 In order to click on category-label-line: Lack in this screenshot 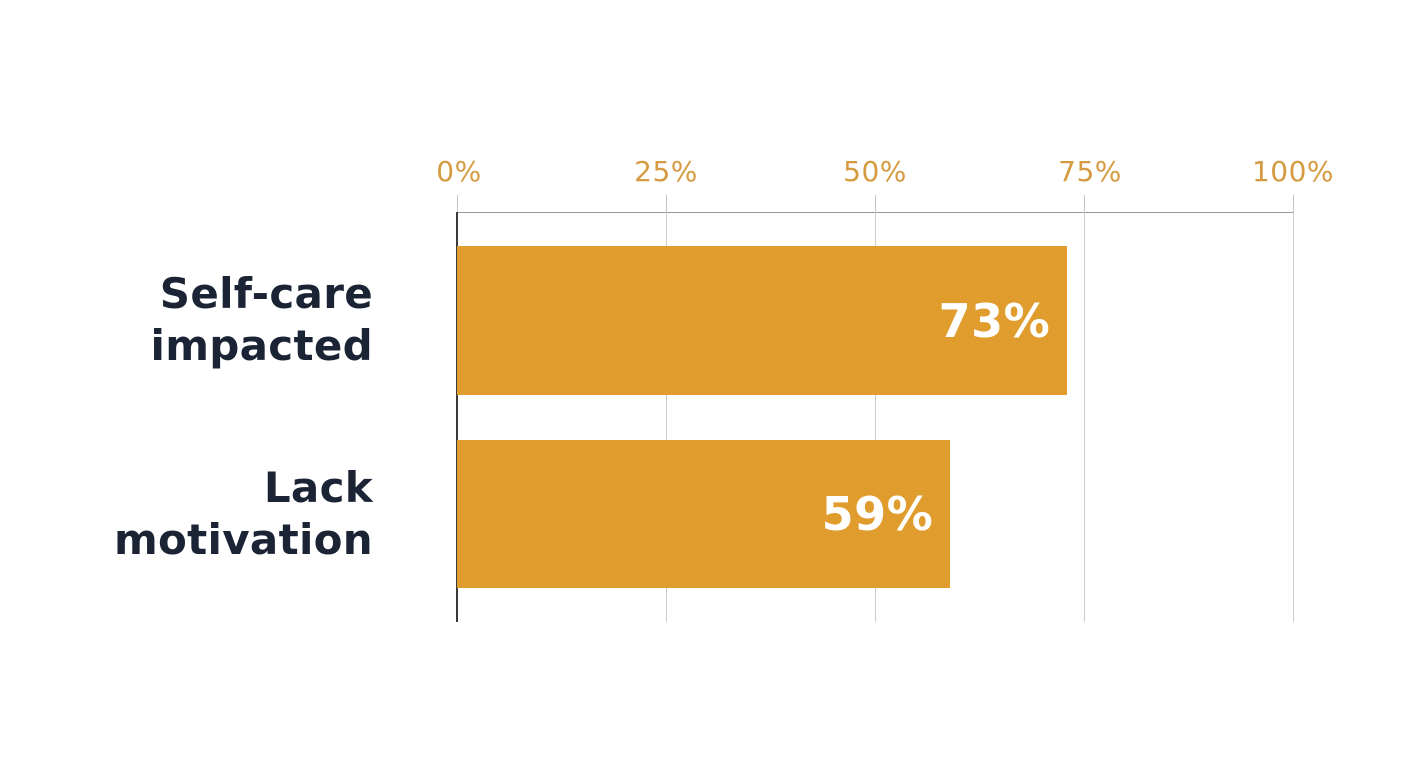, I will do `click(318, 487)`.